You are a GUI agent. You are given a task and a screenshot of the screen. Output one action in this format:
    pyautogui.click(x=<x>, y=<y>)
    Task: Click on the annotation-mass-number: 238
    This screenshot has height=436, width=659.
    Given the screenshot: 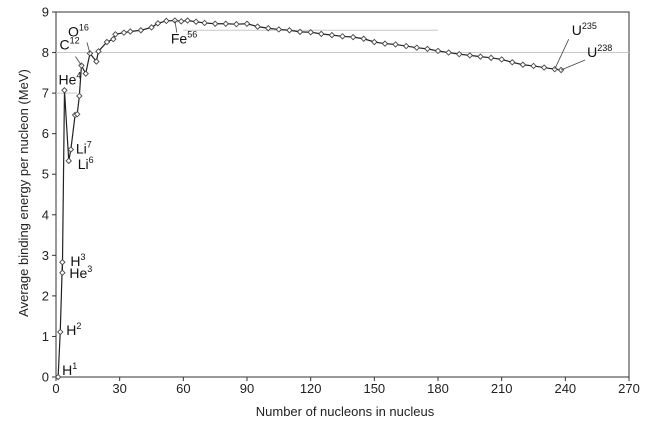 What is the action you would take?
    pyautogui.click(x=604, y=48)
    